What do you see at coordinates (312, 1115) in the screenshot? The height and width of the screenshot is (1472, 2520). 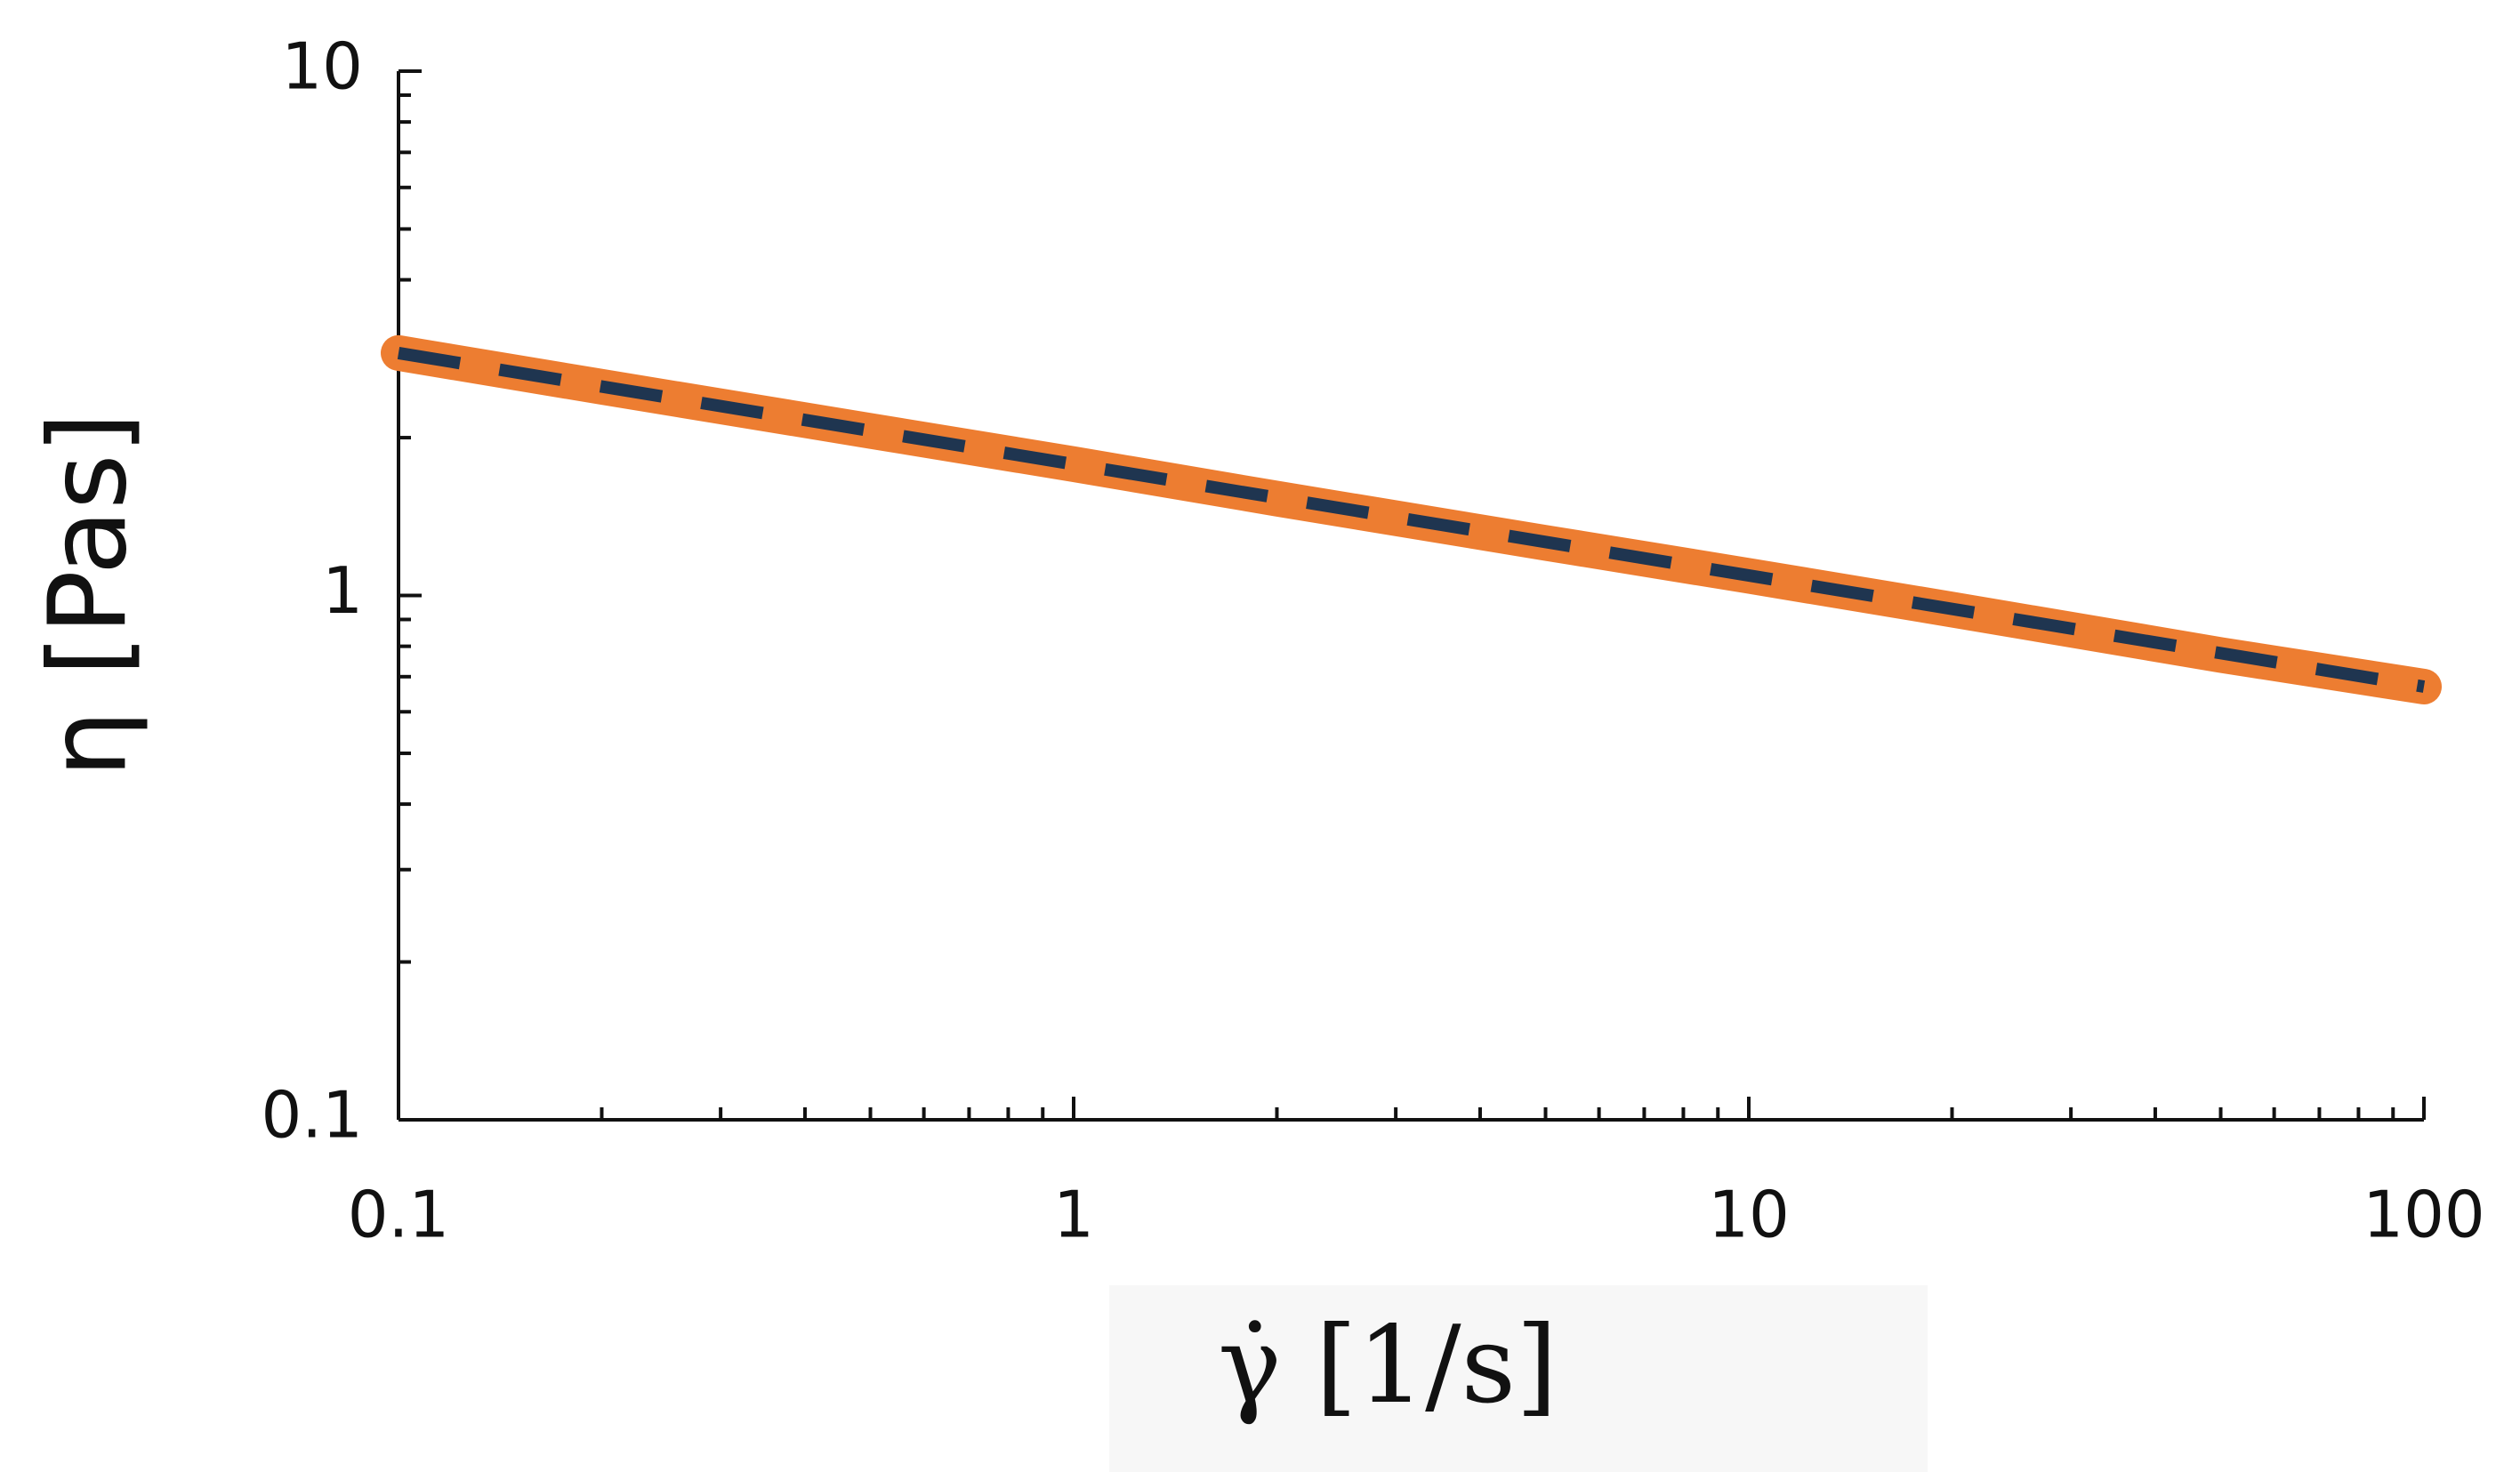 I see `y-tick-label: 0.1` at bounding box center [312, 1115].